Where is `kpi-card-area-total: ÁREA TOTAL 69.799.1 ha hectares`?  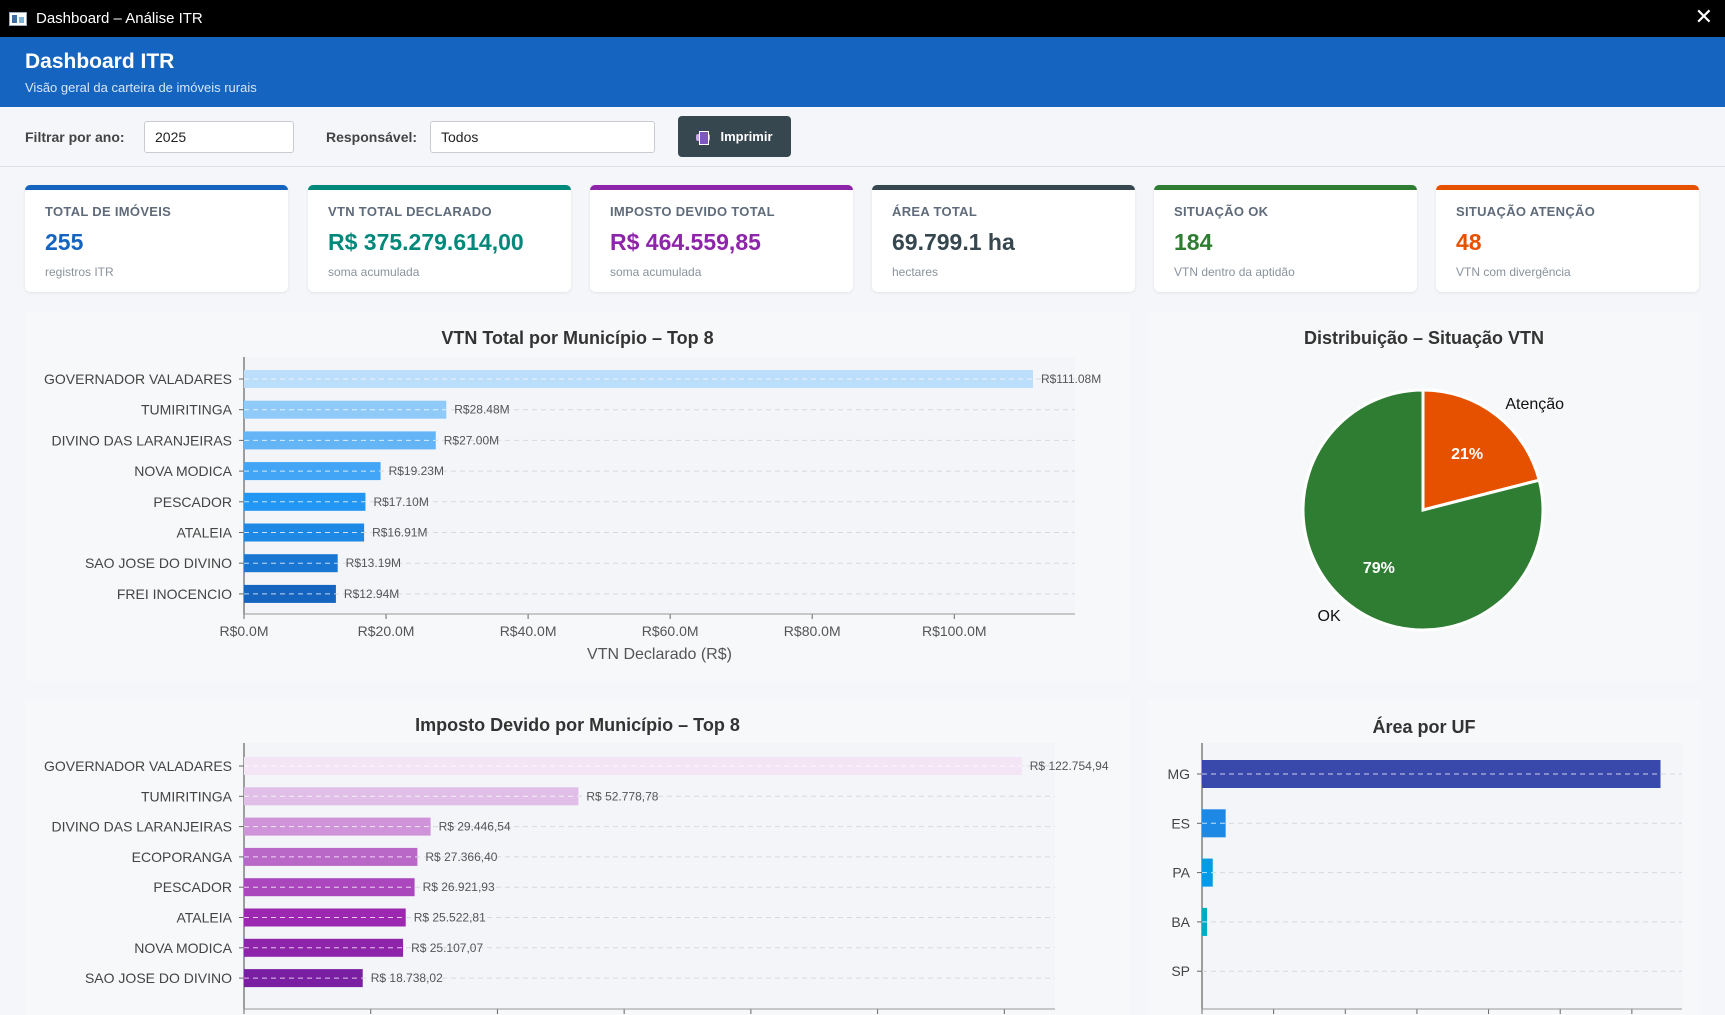
kpi-card-area-total: ÁREA TOTAL 69.799.1 ha hectares is located at coordinates (1003, 238).